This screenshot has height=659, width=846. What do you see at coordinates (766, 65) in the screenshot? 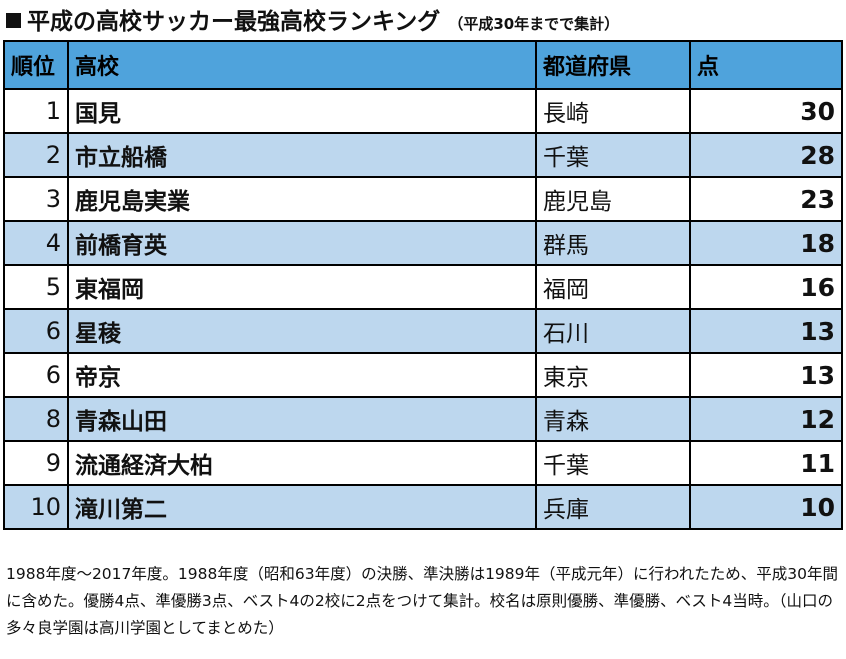
I see `header-points: 点` at bounding box center [766, 65].